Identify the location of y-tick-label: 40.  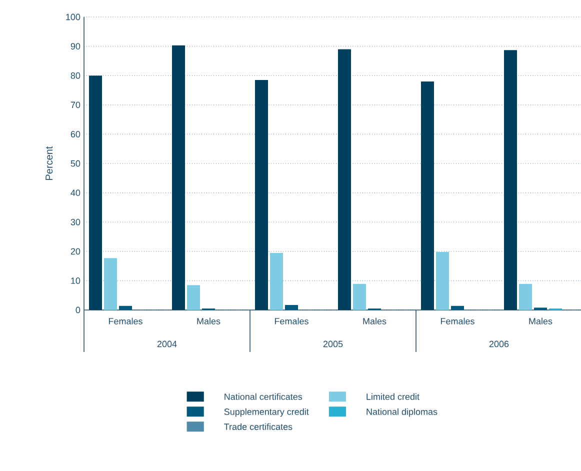
(75, 193).